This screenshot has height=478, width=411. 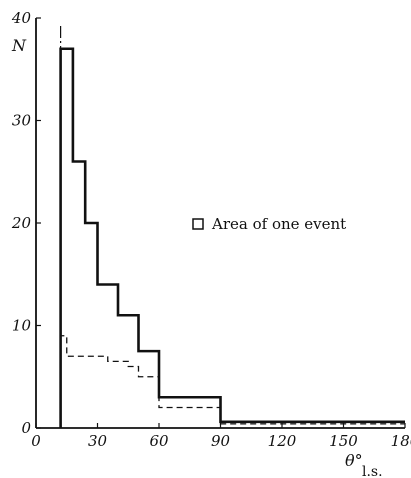 I want to click on y-axis-title: N, so click(x=19, y=45).